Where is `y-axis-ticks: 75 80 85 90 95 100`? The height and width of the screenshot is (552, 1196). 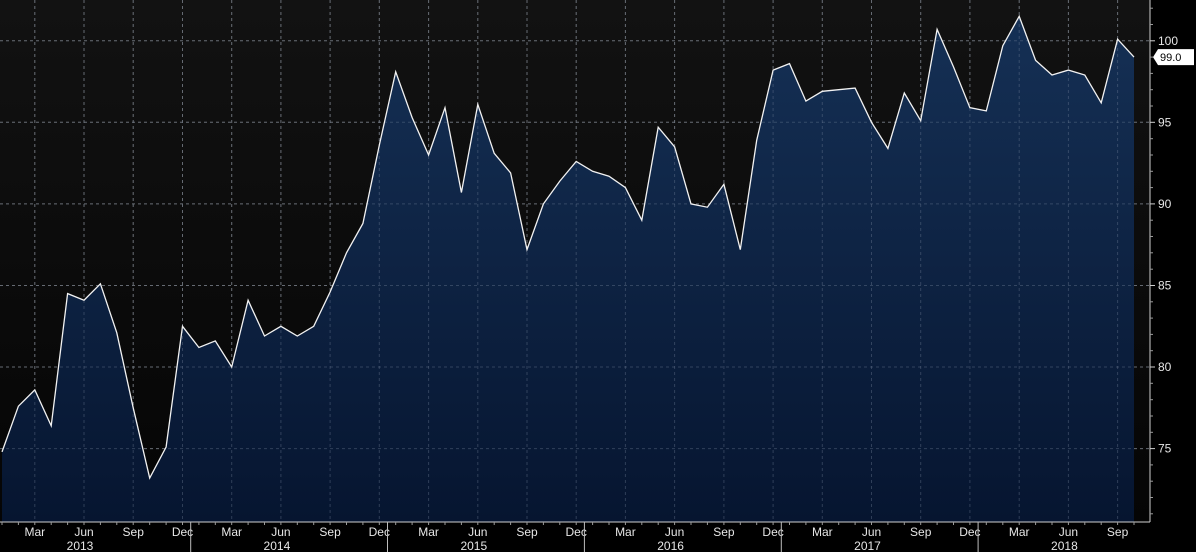
y-axis-ticks: 75 80 85 90 95 100 is located at coordinates (1164, 261).